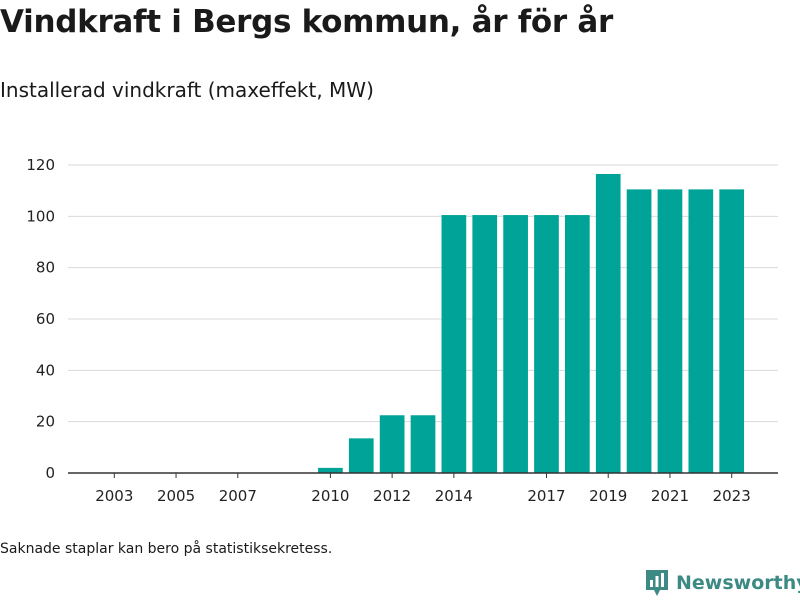  Describe the element at coordinates (114, 496) in the screenshot. I see `x-tick-label: 2003` at that location.